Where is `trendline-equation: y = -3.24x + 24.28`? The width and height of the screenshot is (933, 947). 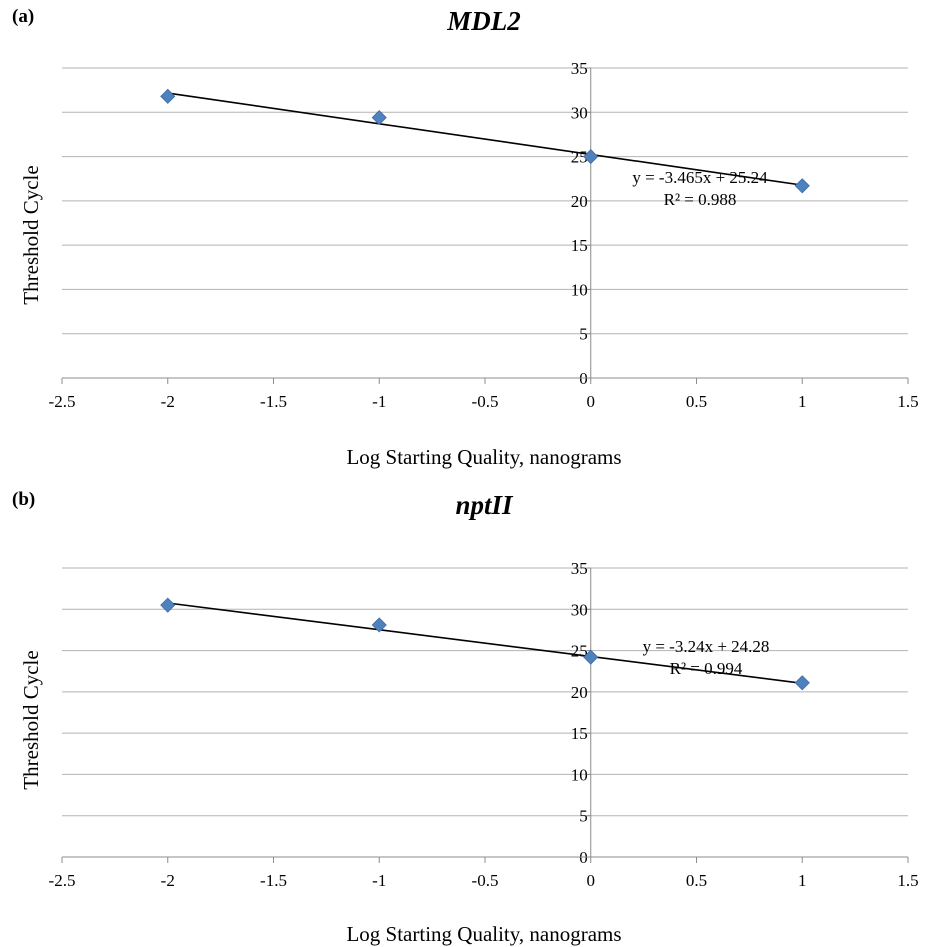 trendline-equation: y = -3.24x + 24.28 is located at coordinates (706, 646).